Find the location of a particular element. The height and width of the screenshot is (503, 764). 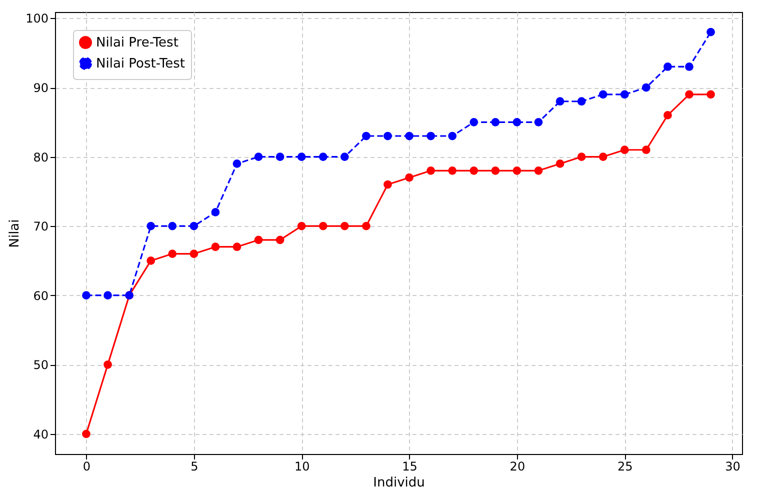

y-tick-label: 90 is located at coordinates (40, 88).